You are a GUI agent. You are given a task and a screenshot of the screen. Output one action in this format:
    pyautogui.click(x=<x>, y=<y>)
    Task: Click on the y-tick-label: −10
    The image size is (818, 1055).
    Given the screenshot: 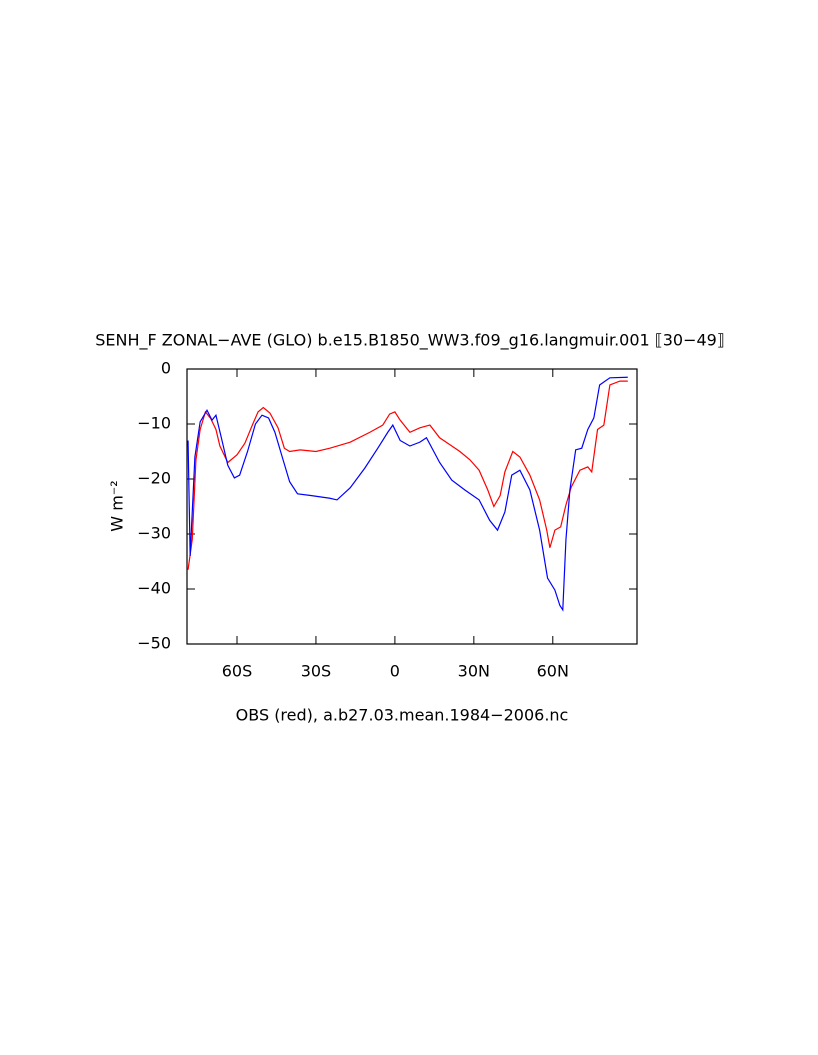 What is the action you would take?
    pyautogui.click(x=154, y=423)
    